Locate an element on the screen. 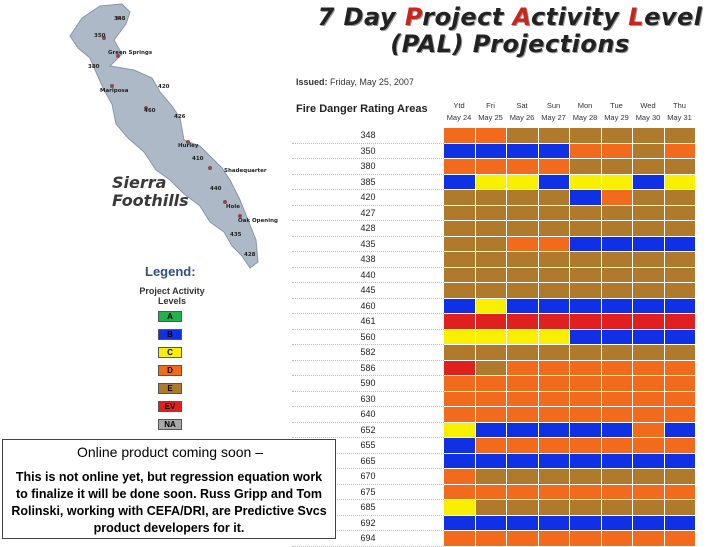 This screenshot has width=720, height=547. area-row: 560 is located at coordinates (368, 337).